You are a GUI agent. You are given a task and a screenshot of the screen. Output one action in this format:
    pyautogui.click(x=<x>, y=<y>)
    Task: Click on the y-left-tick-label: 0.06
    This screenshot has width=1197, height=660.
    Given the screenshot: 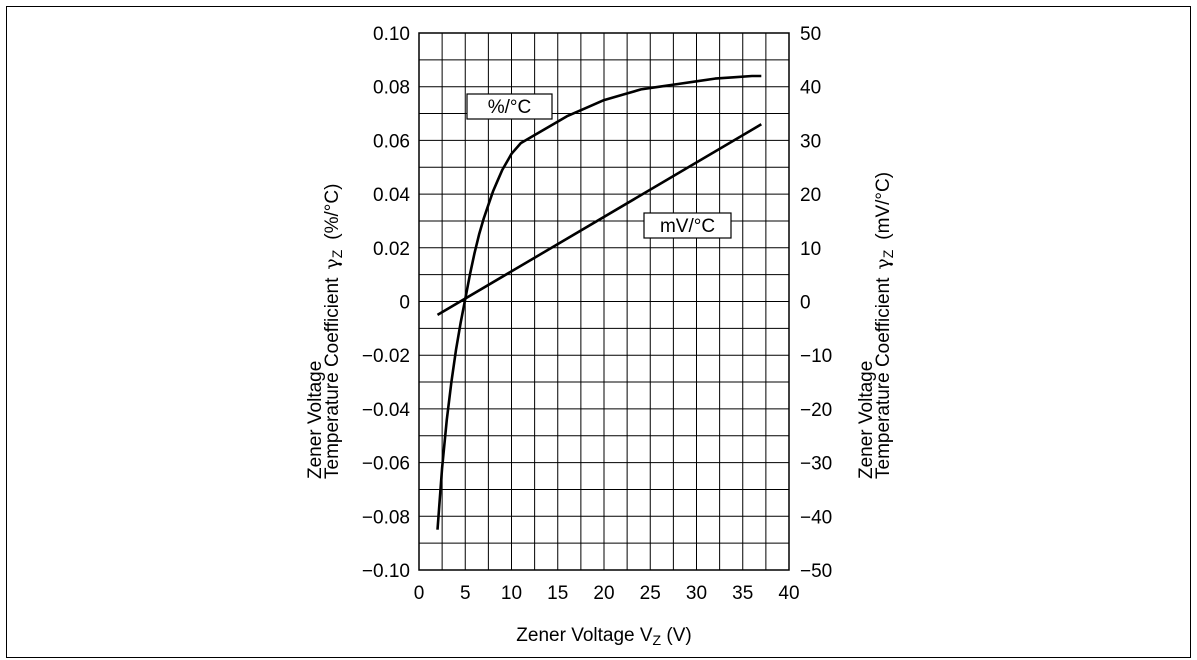 What is the action you would take?
    pyautogui.click(x=391, y=141)
    